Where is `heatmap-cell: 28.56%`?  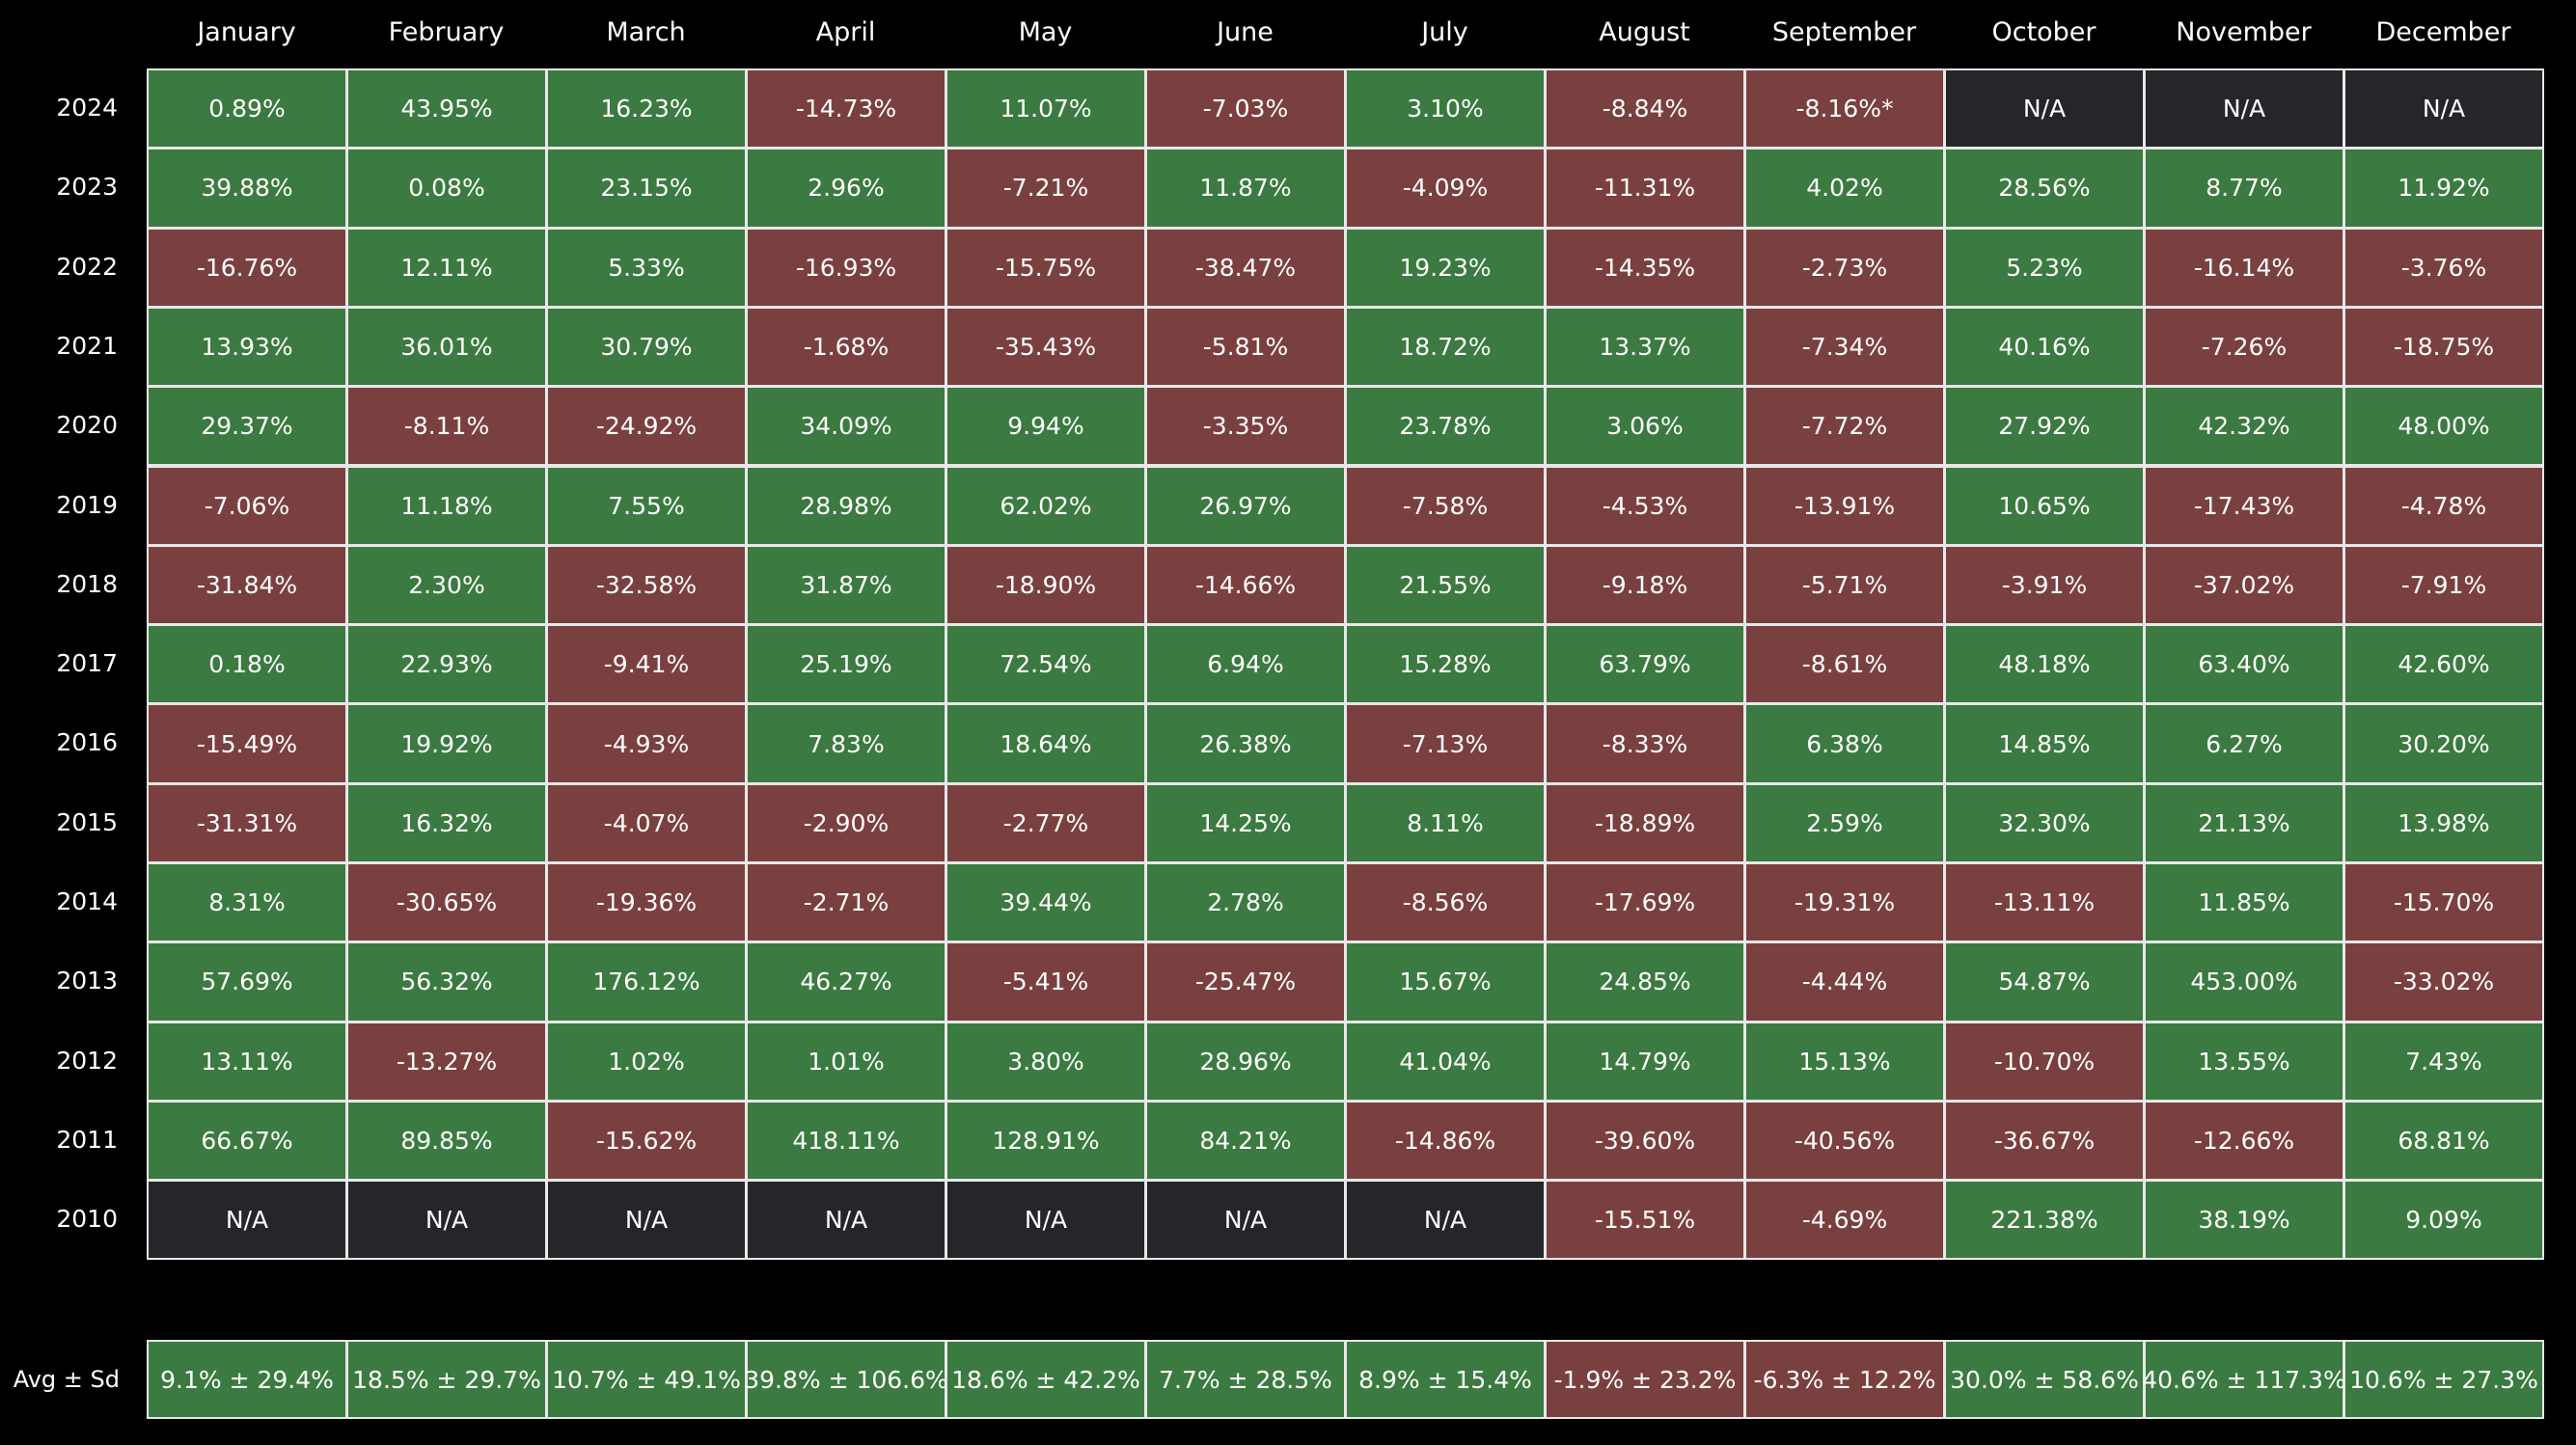
heatmap-cell: 28.56% is located at coordinates (2044, 188).